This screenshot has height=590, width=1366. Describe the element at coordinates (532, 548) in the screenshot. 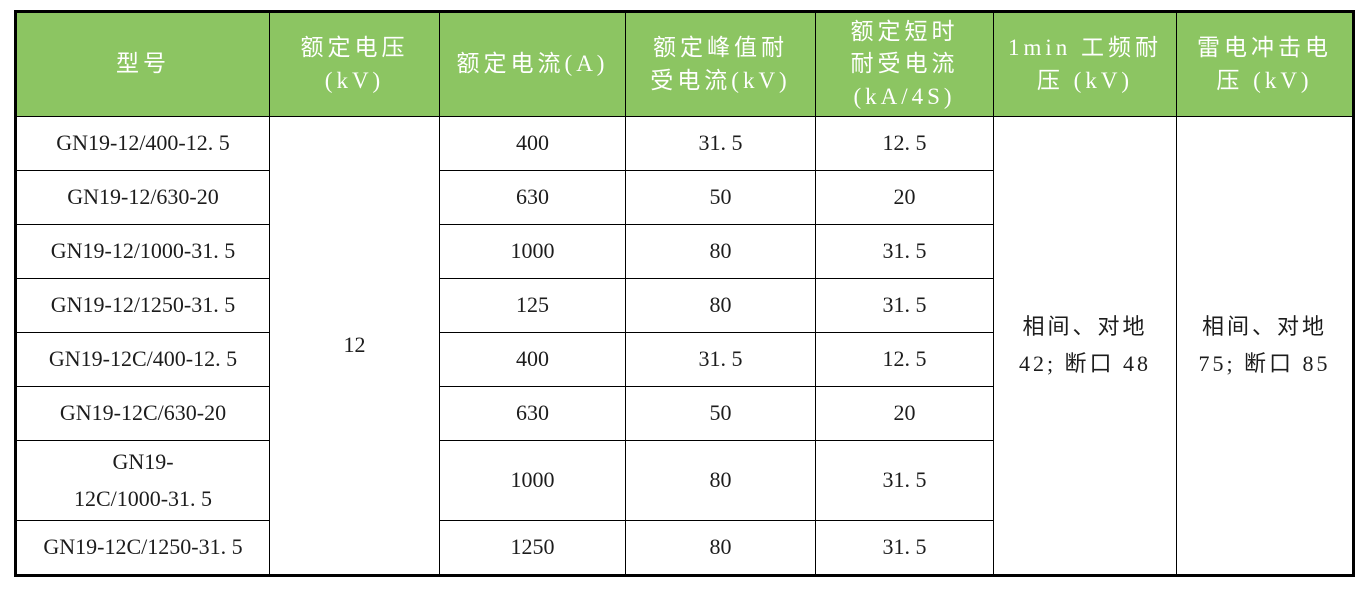

I see `current-cell: 1250` at that location.